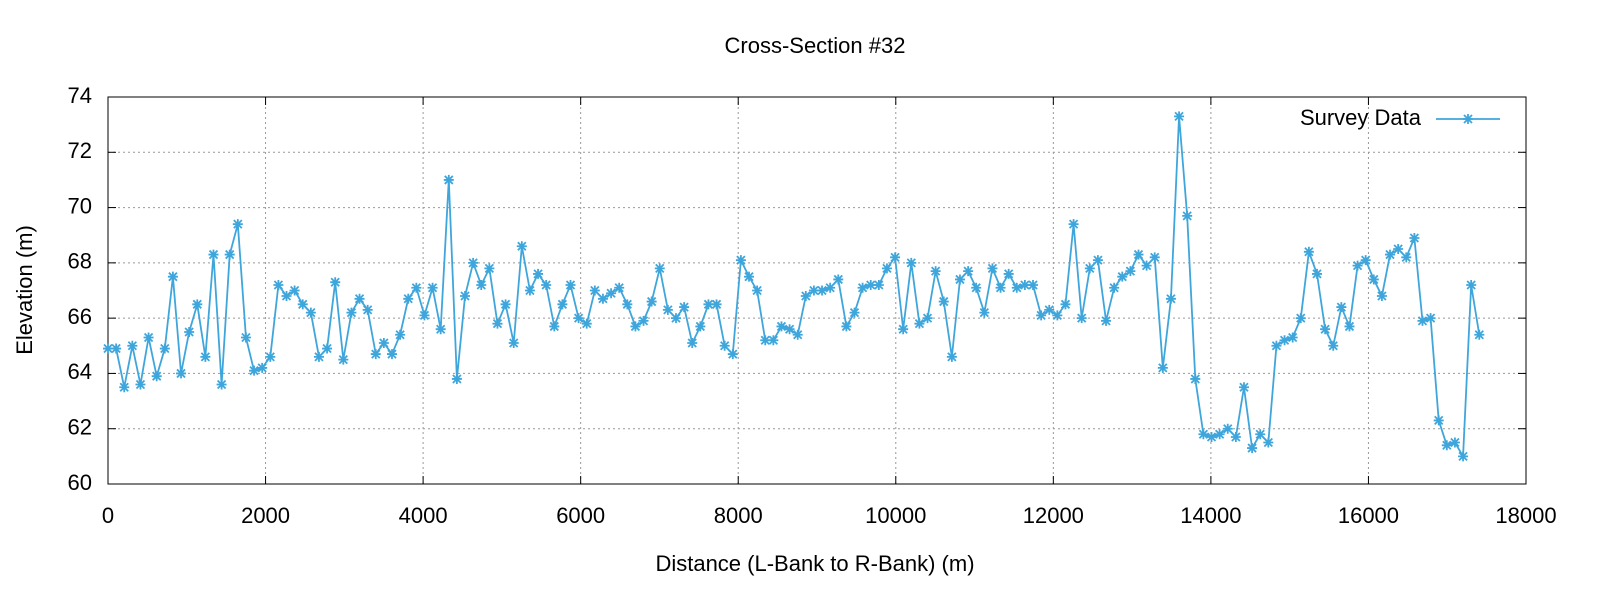  Describe the element at coordinates (1525, 515) in the screenshot. I see `x-tick-label: 18000` at that location.